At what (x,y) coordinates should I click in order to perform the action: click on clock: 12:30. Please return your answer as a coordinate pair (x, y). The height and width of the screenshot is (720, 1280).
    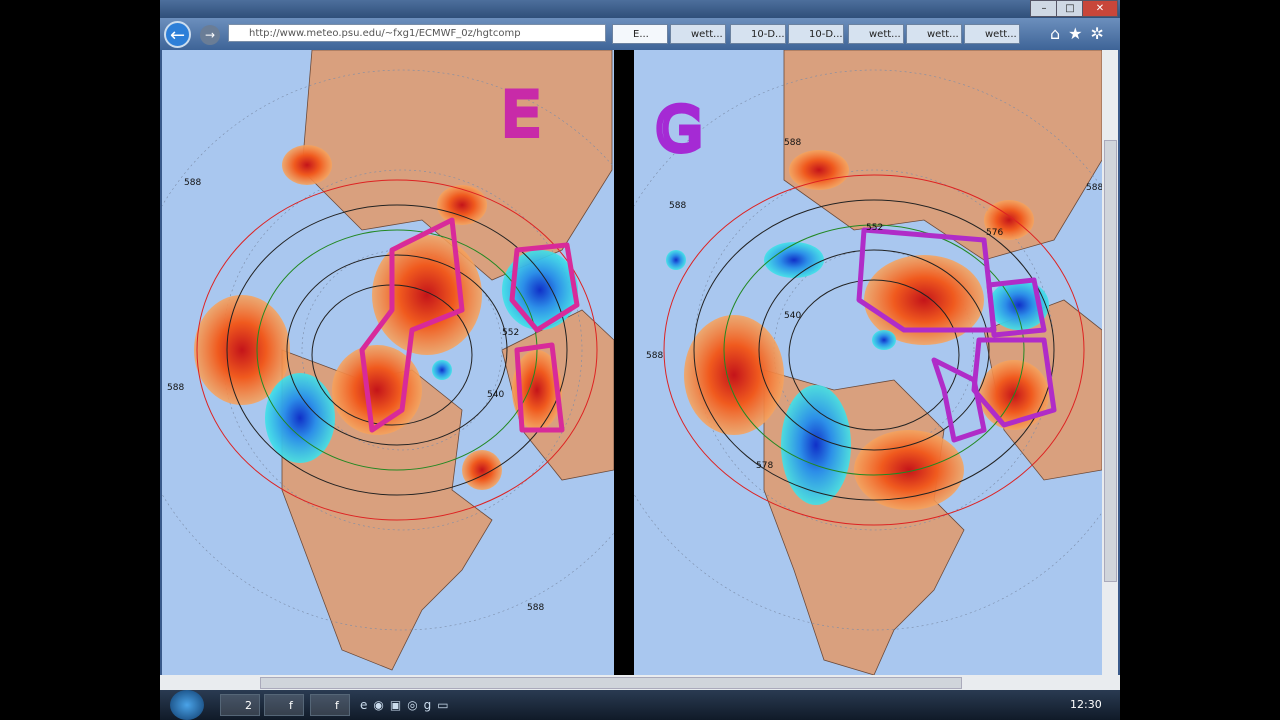
    Looking at the image, I should click on (1086, 704).